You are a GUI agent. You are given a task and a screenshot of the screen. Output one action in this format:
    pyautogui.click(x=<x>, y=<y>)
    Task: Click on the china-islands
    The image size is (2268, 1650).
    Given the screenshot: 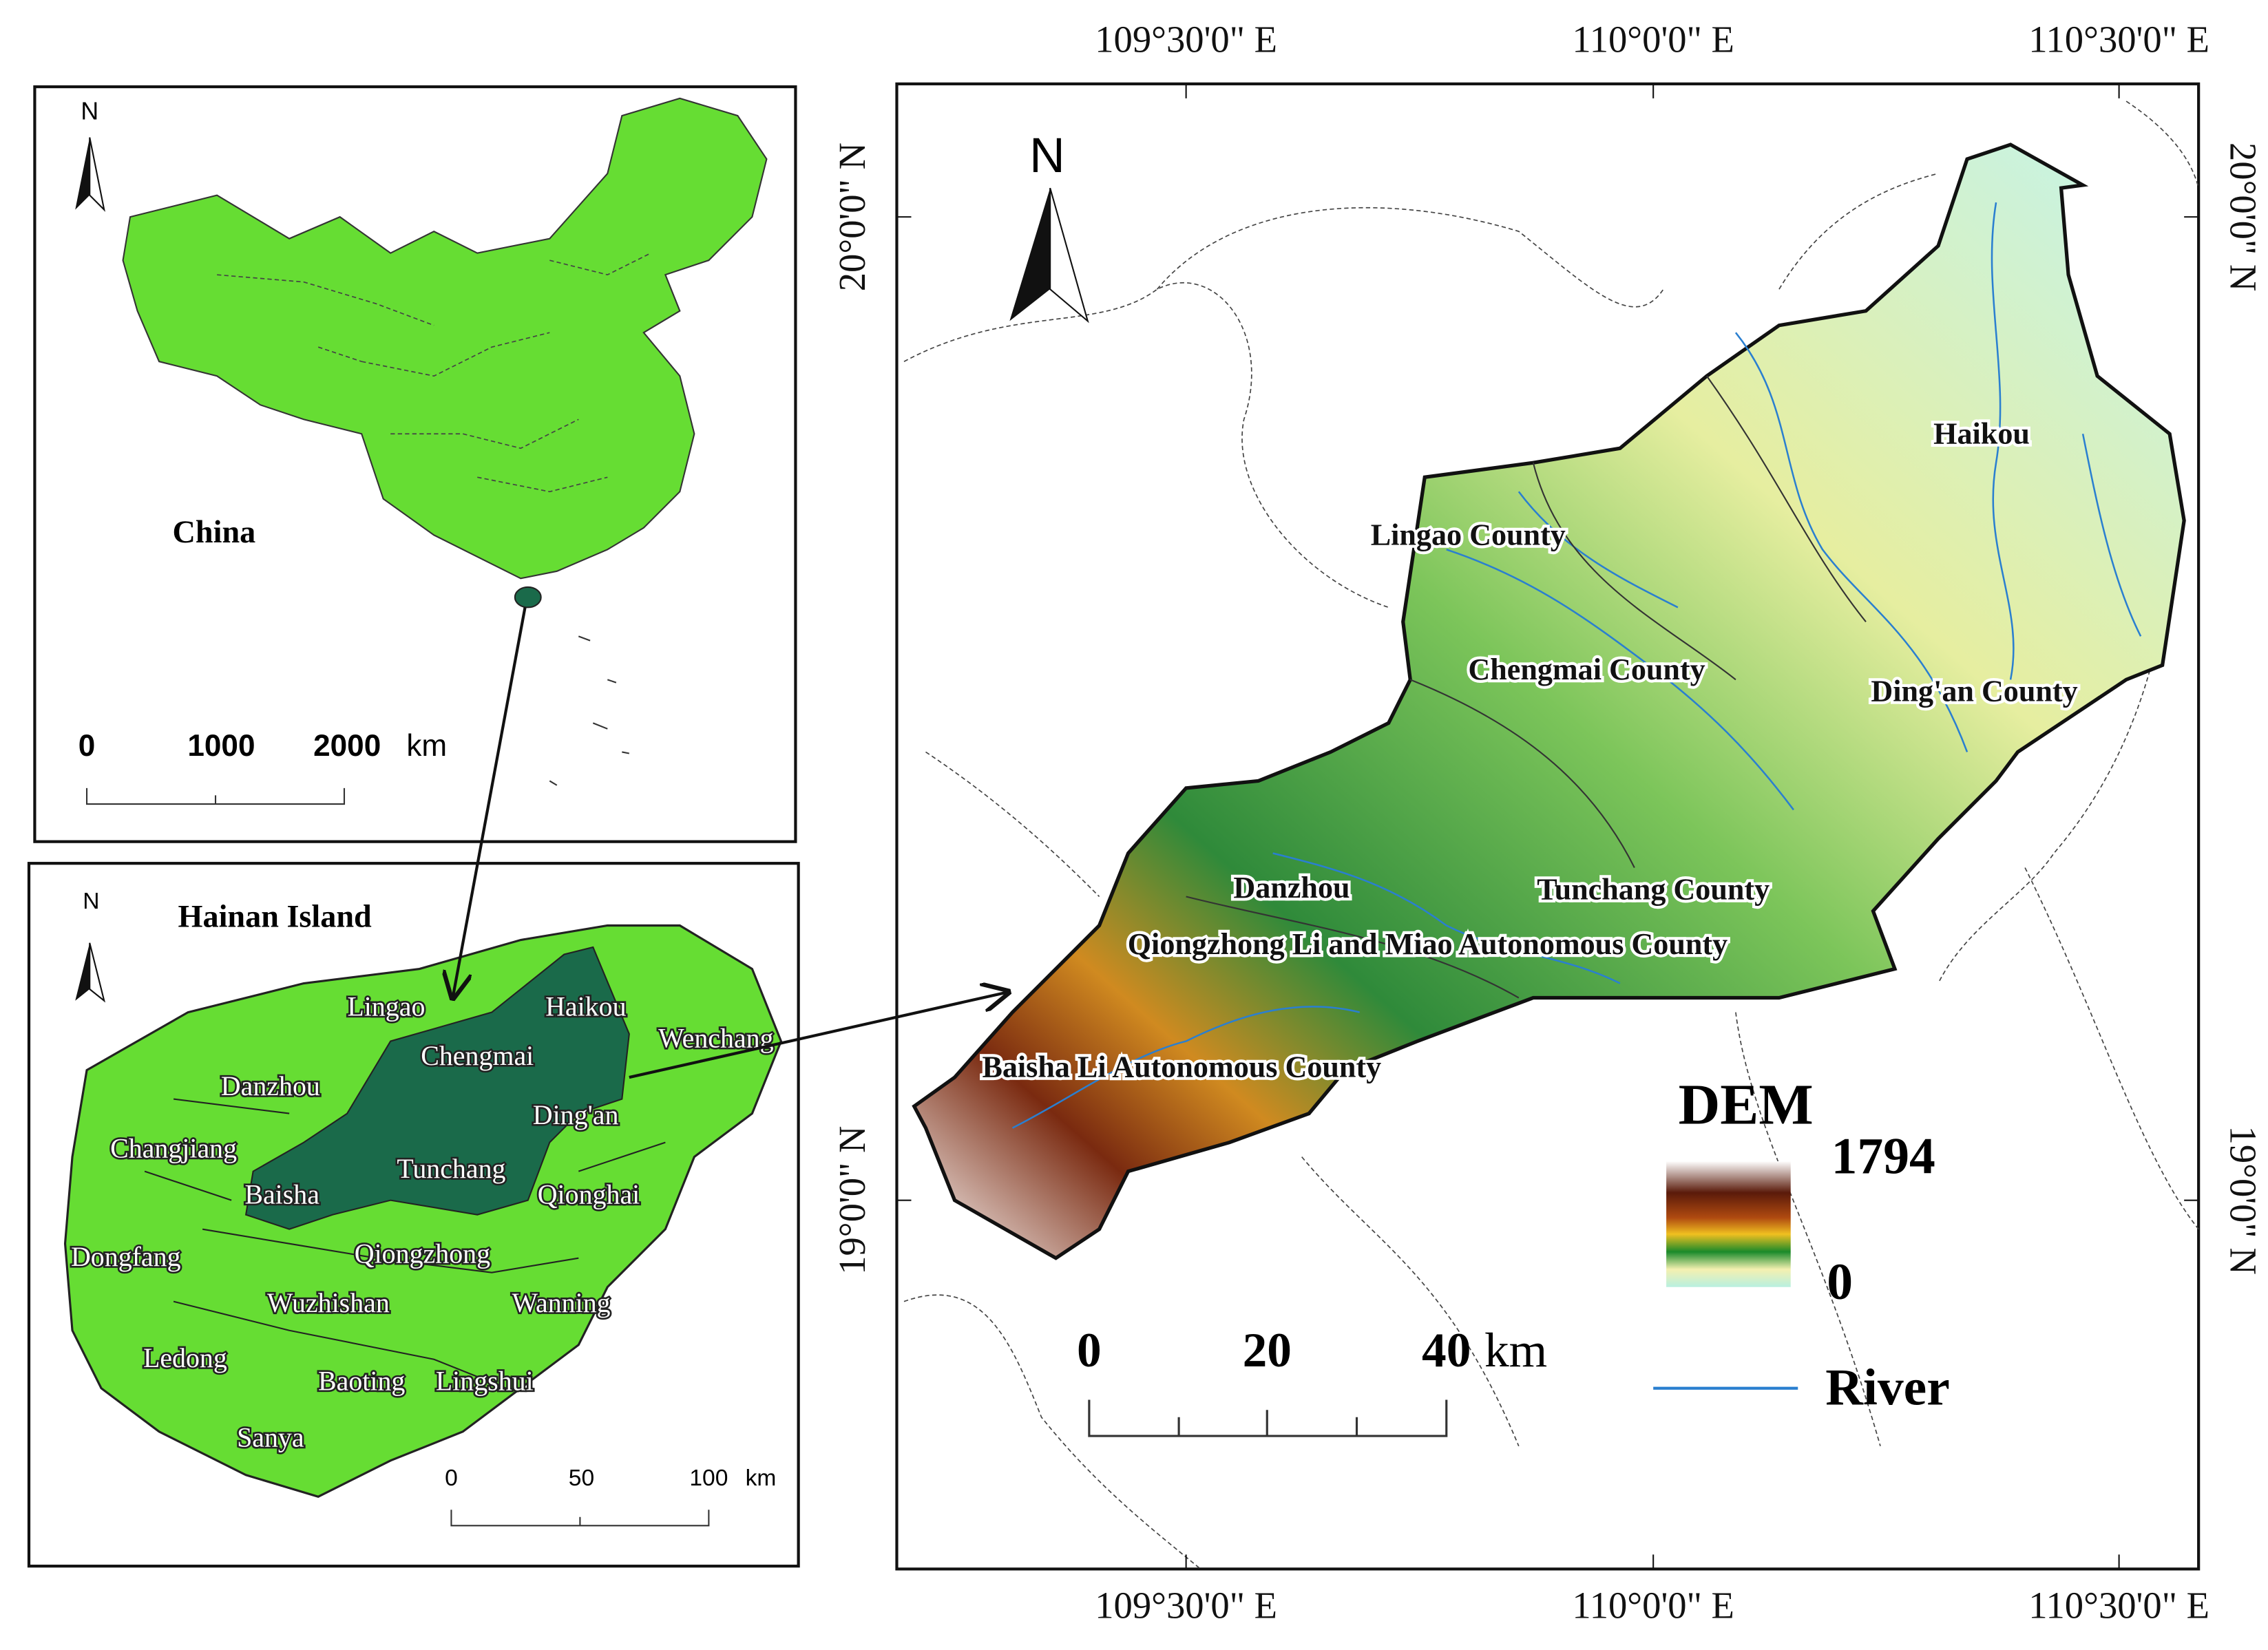 What is the action you would take?
    pyautogui.click(x=589, y=710)
    